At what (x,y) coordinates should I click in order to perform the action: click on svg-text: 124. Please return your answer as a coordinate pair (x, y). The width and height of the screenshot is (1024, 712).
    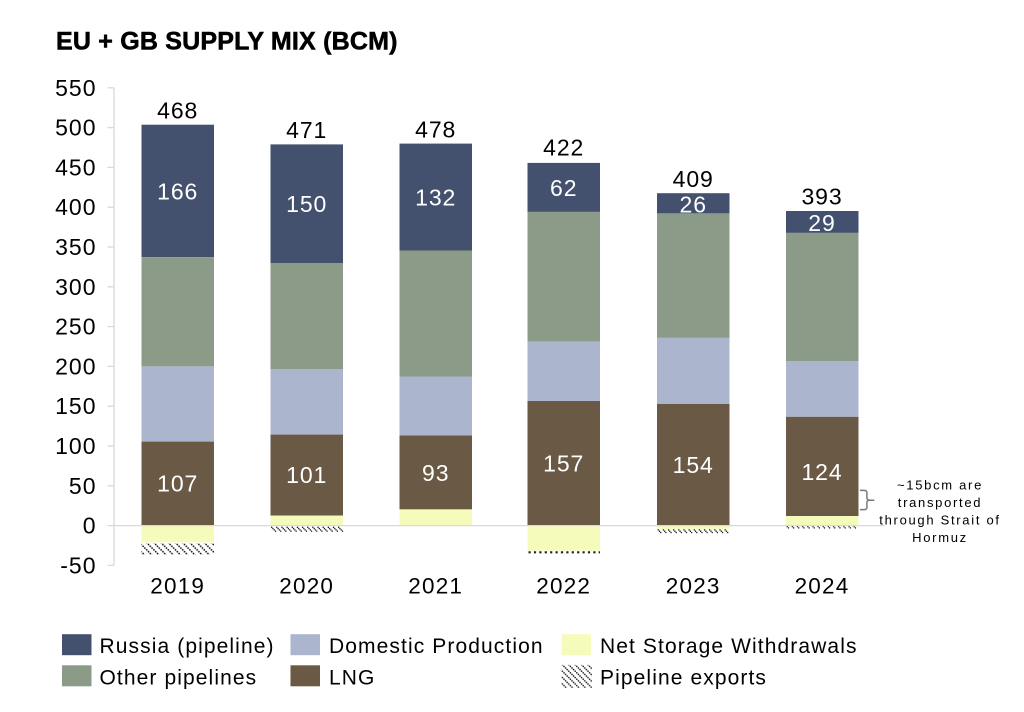
    Looking at the image, I should click on (821, 472).